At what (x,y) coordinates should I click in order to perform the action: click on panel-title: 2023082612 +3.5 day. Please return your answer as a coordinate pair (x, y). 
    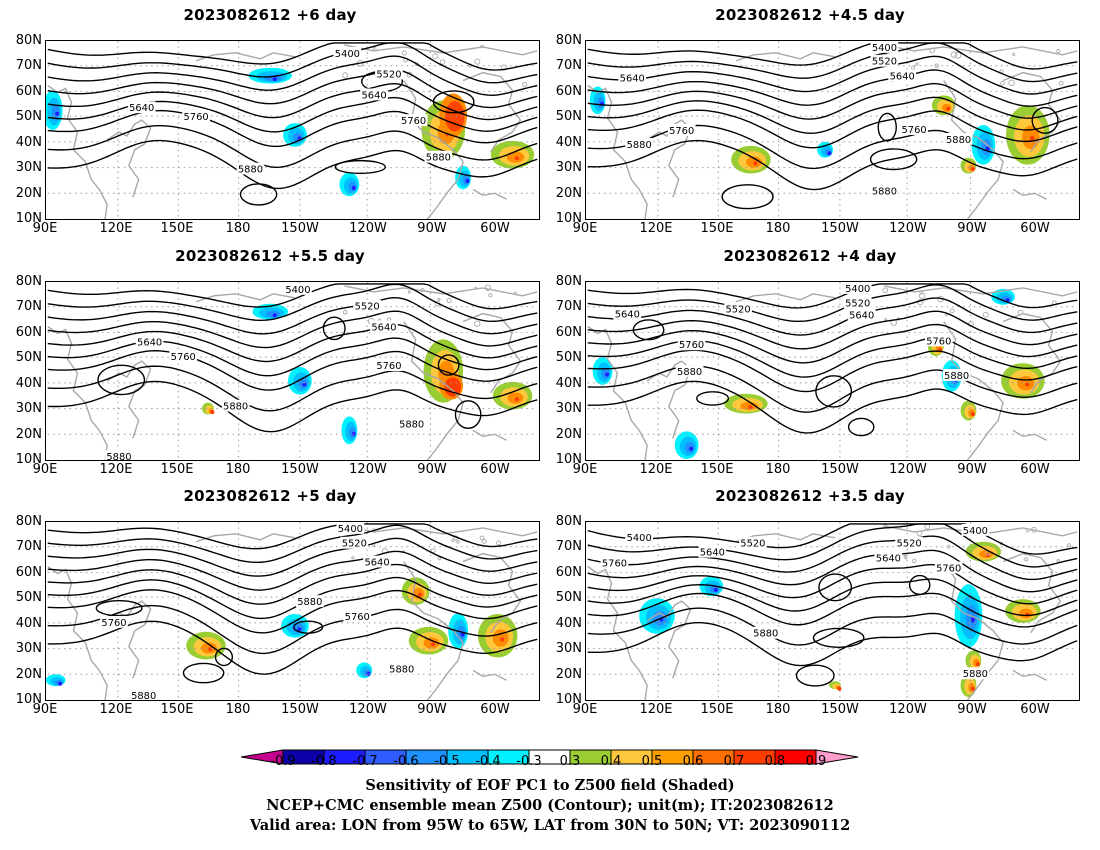
    Looking at the image, I should click on (810, 496).